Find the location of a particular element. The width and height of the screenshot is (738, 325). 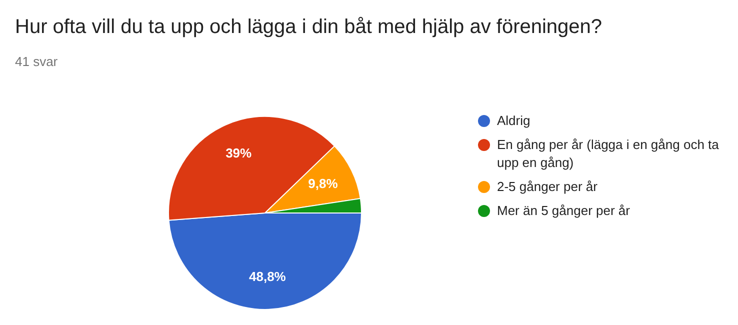

data-label: 9,8% is located at coordinates (323, 183).